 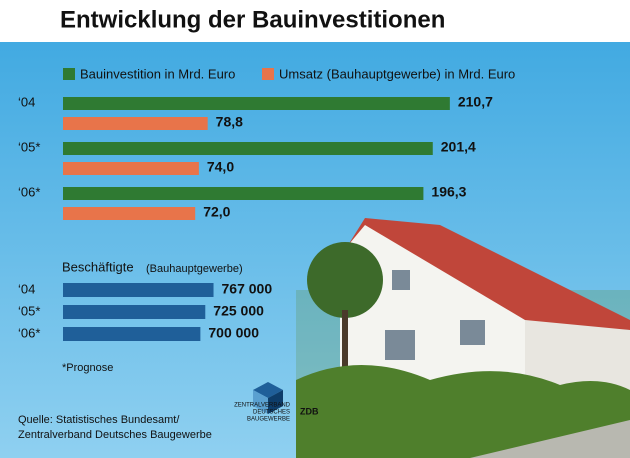 What do you see at coordinates (448, 192) in the screenshot?
I see `value-label: 196,3` at bounding box center [448, 192].